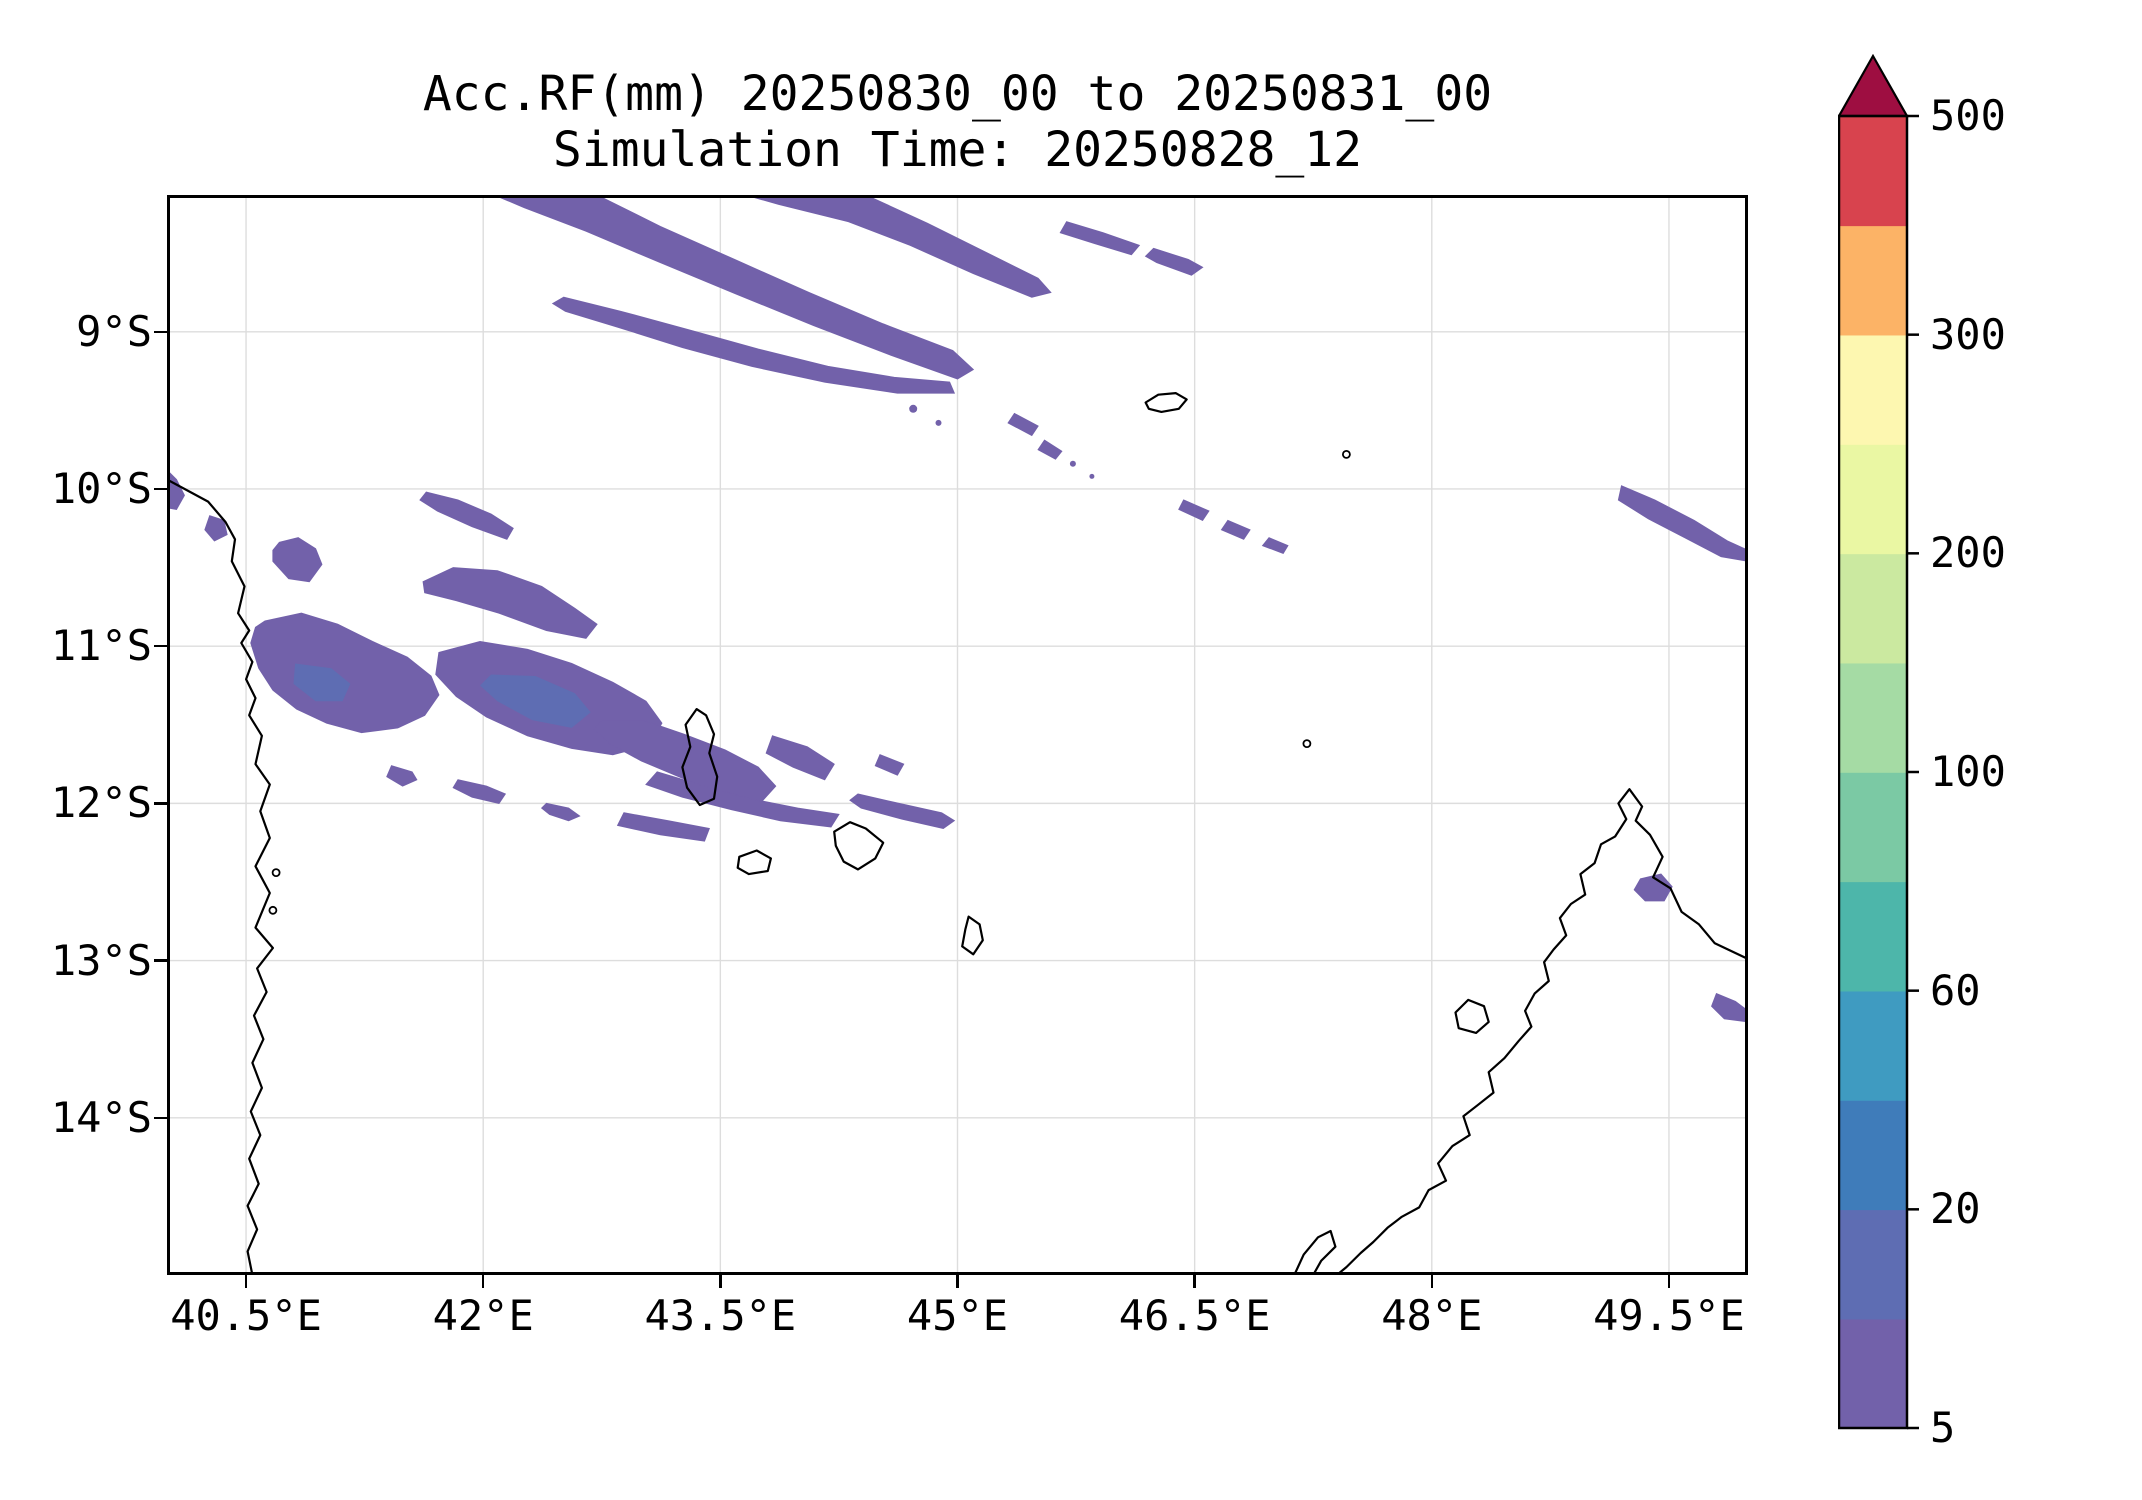 This screenshot has width=2142, height=1500. What do you see at coordinates (754, 862) in the screenshot?
I see `moheli-island-coastline` at bounding box center [754, 862].